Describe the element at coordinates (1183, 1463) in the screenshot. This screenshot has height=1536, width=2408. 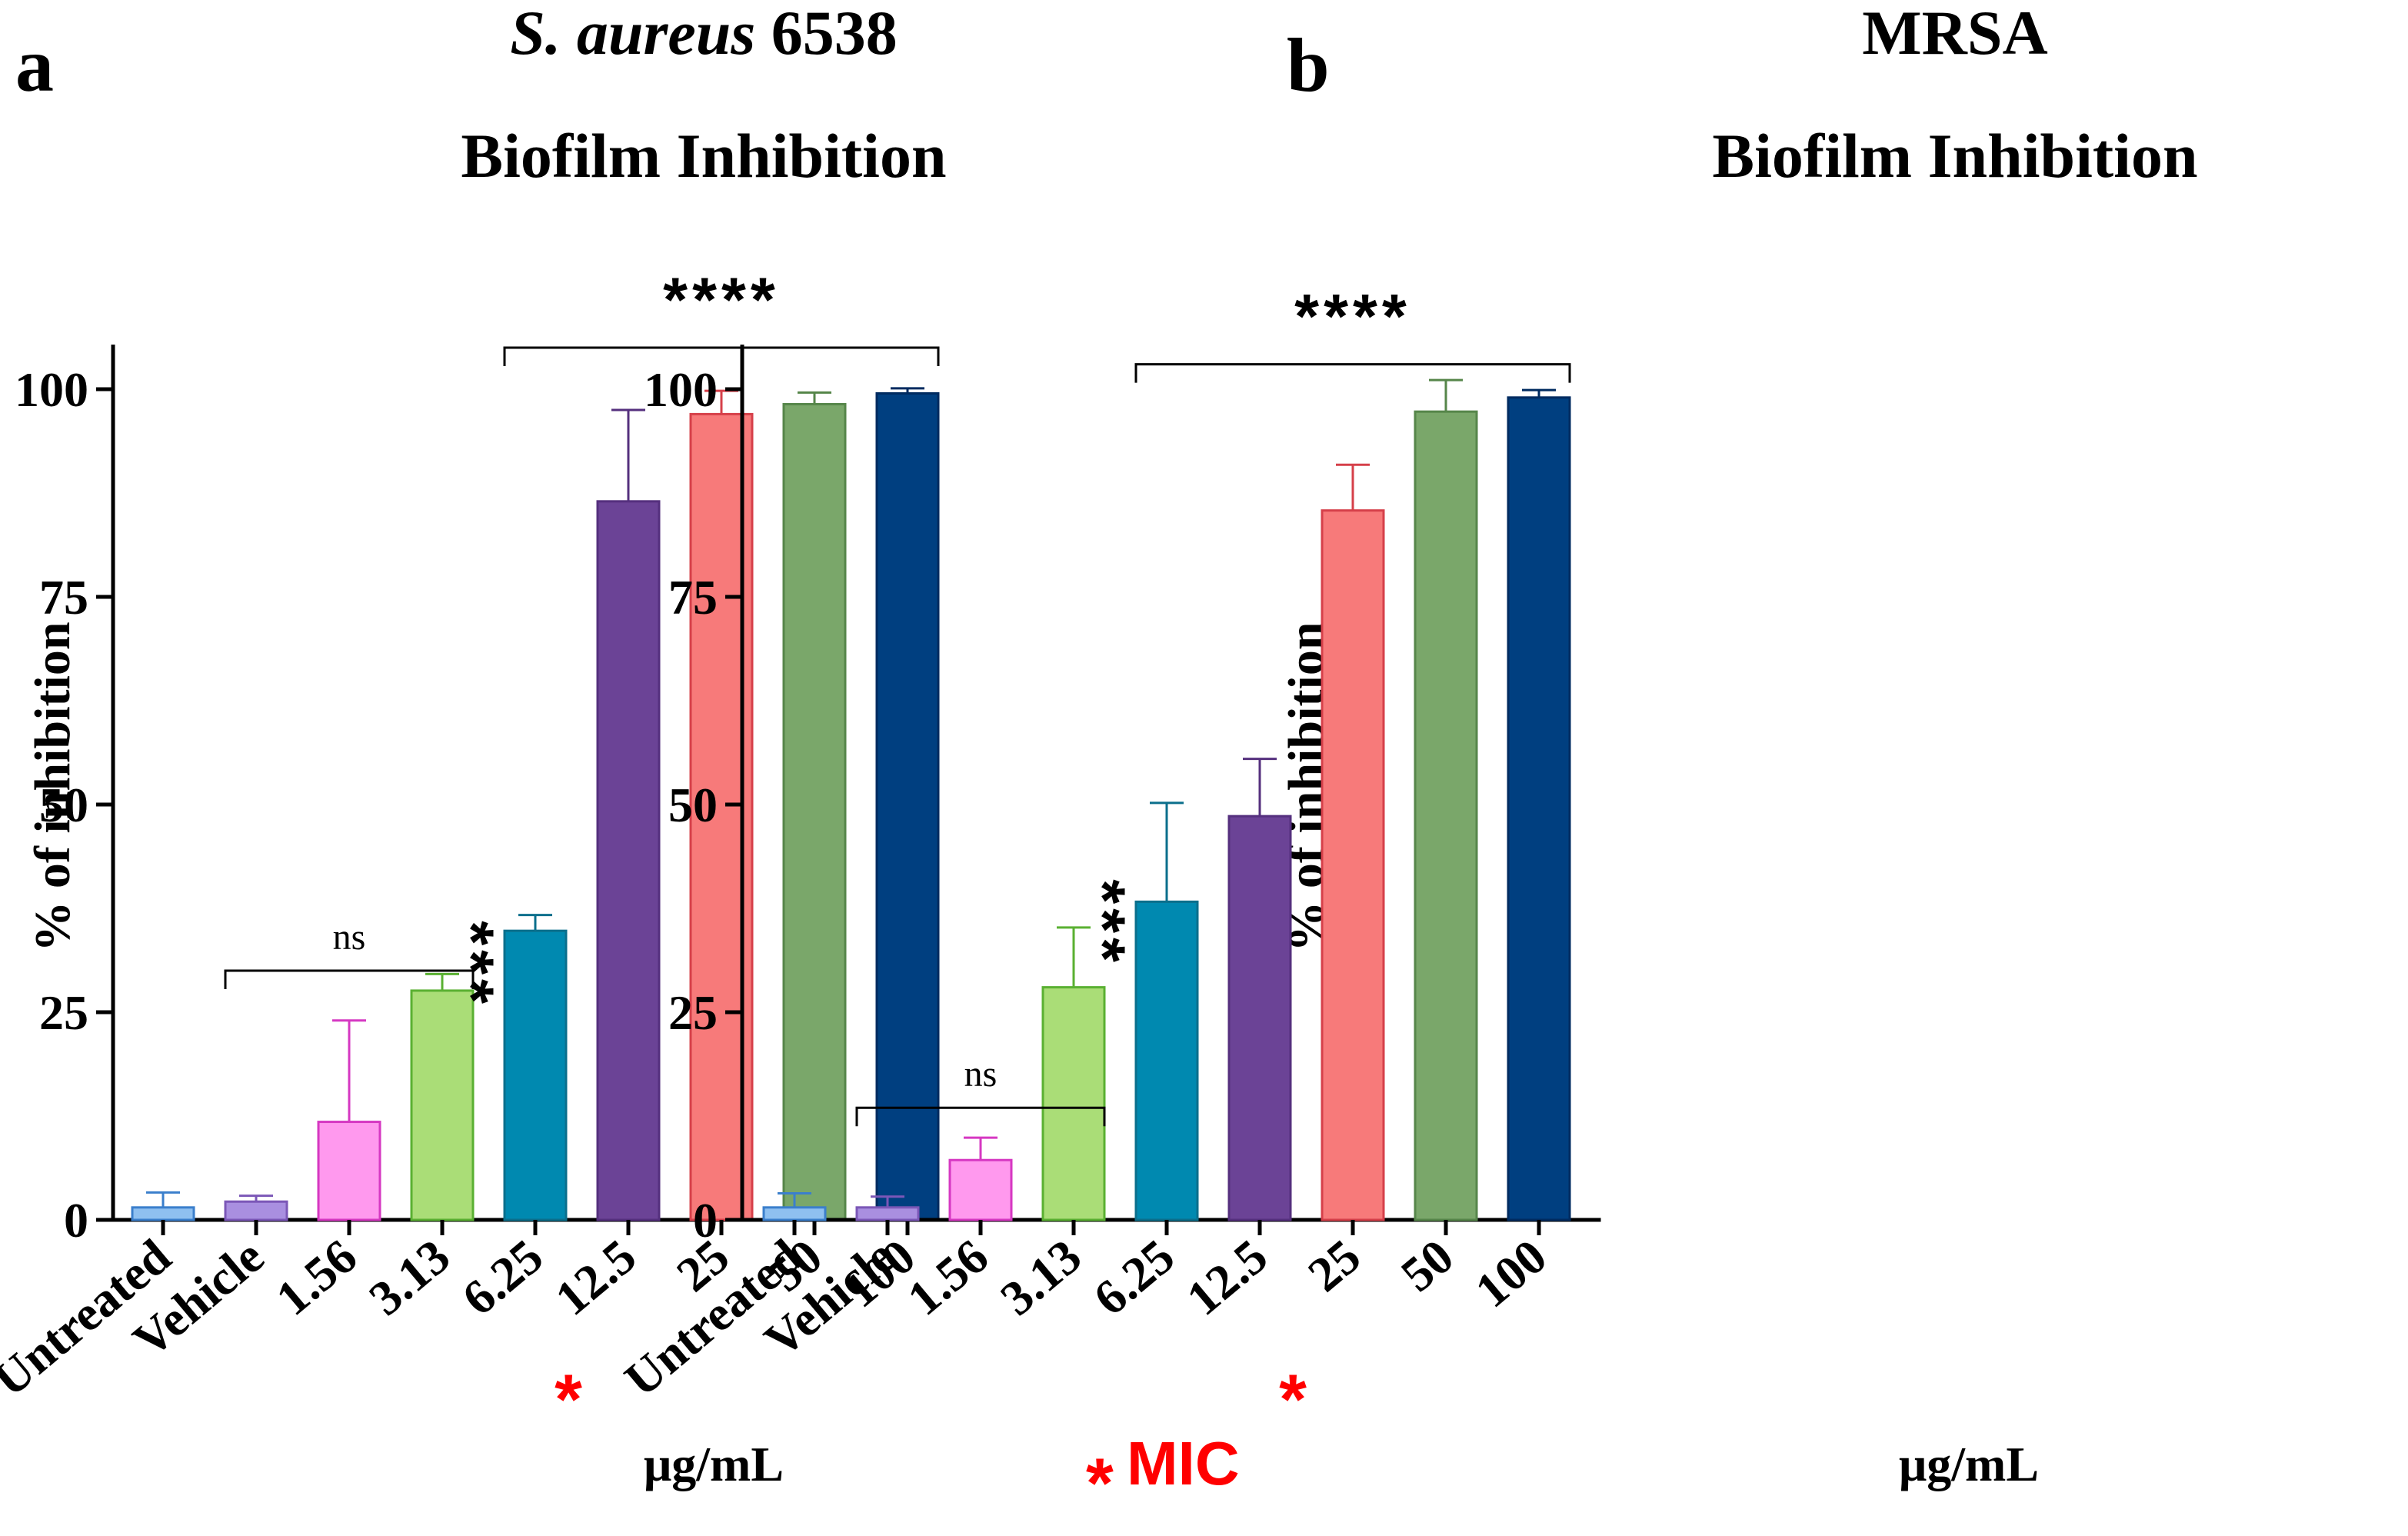
I see `mic-legend-label: MIC` at that location.